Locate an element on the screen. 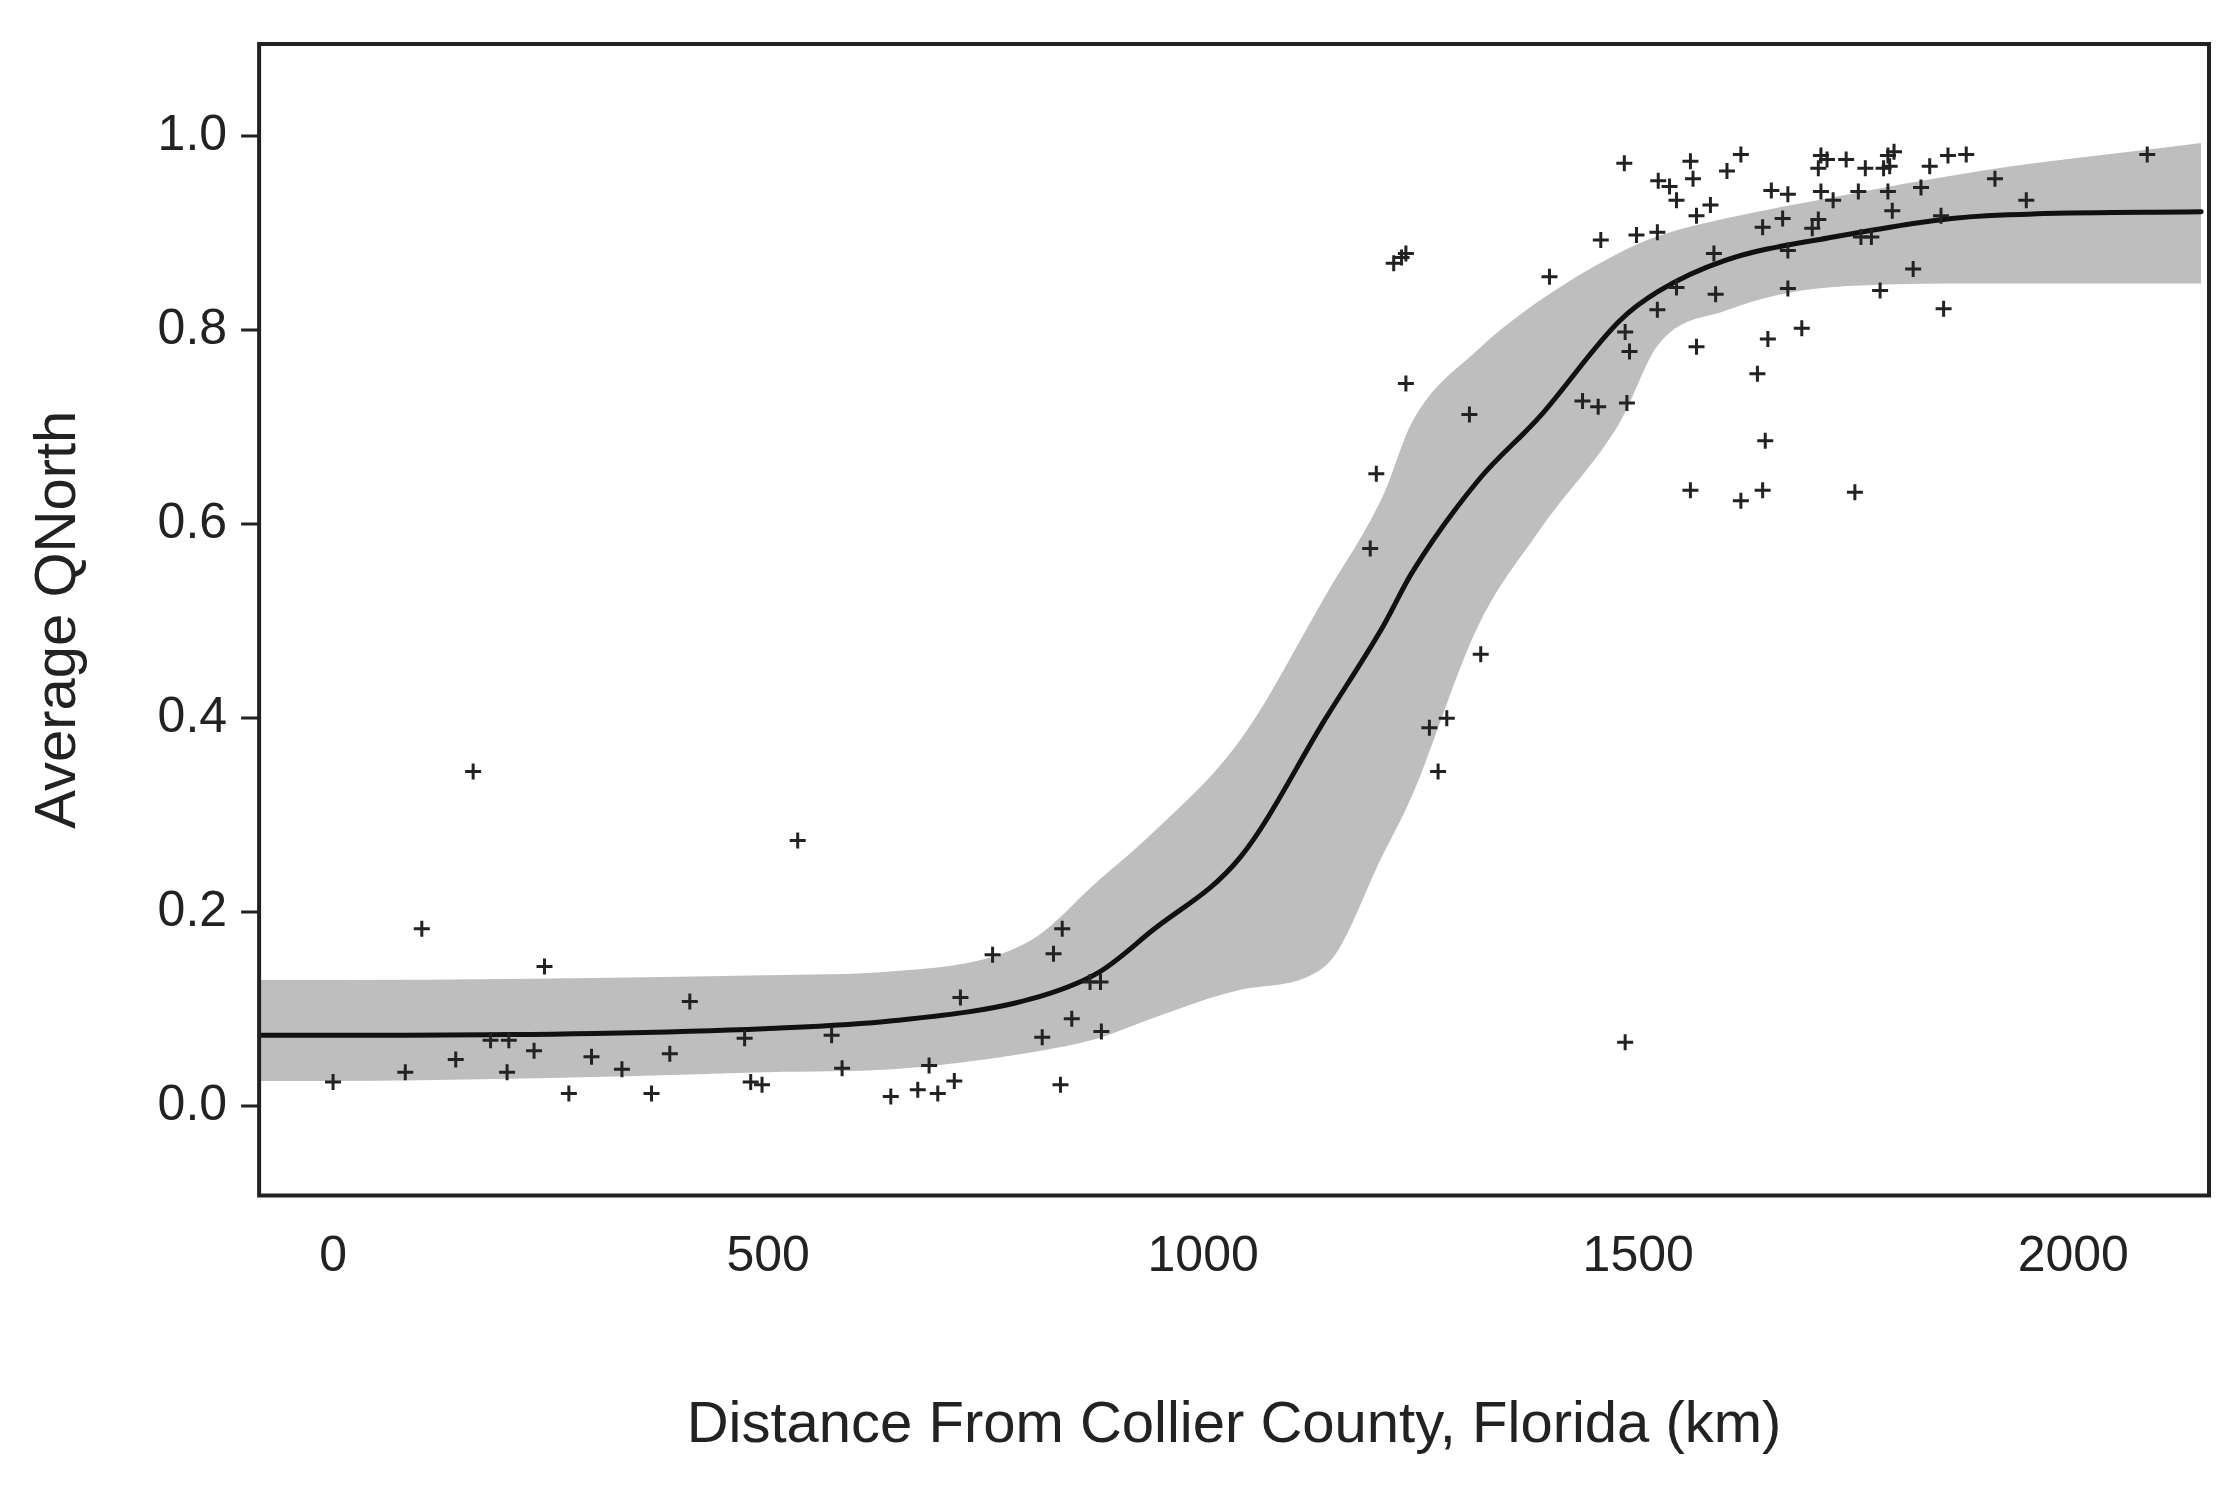  y-tick-label: 1.0 is located at coordinates (192, 132).